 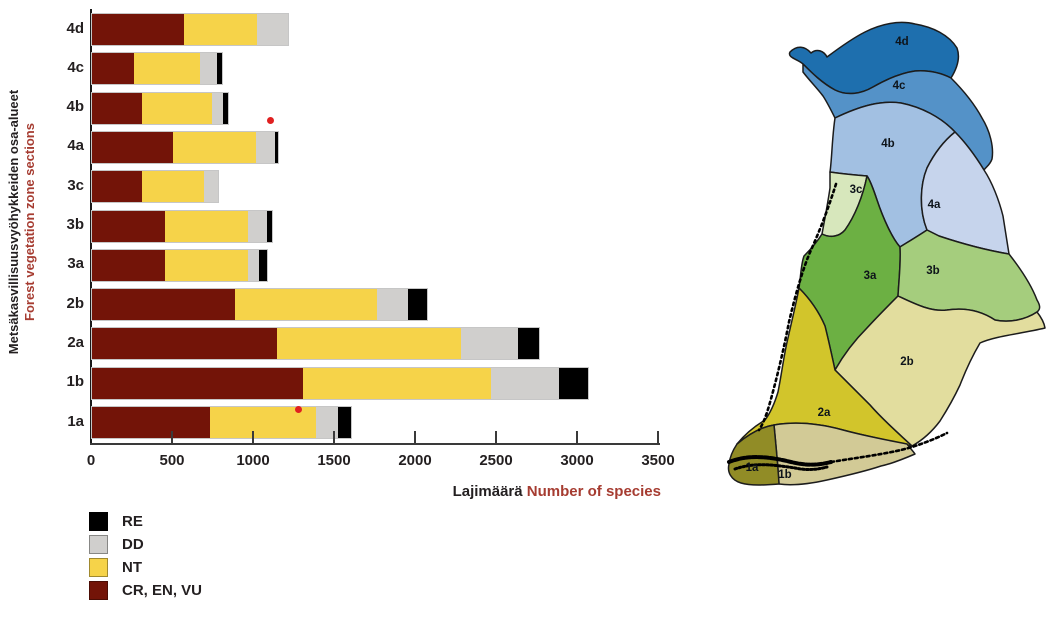 What do you see at coordinates (172, 460) in the screenshot?
I see `x-axis-tick-label: 500` at bounding box center [172, 460].